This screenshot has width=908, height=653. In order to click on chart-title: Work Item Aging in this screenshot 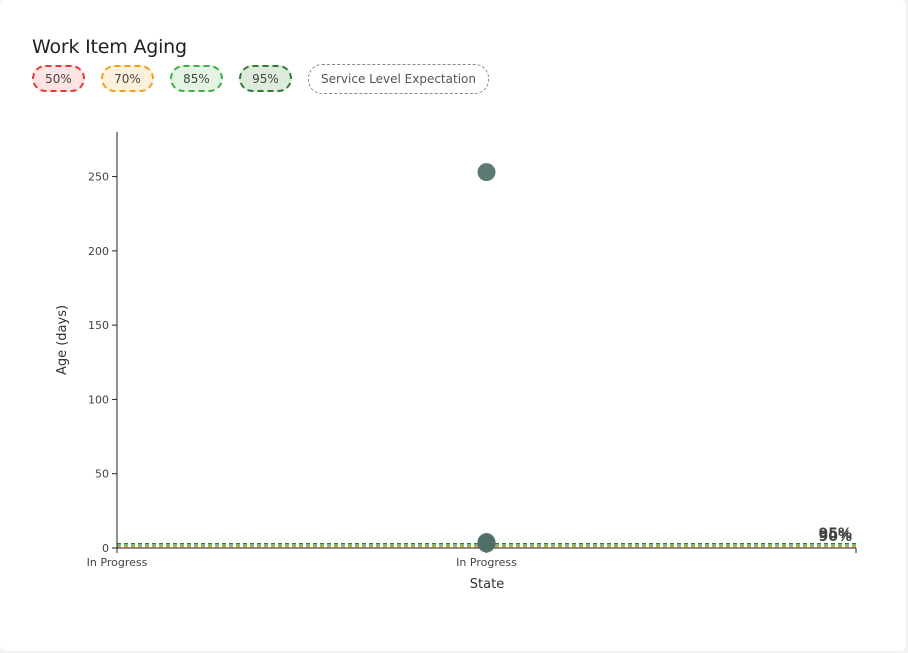, I will do `click(109, 47)`.